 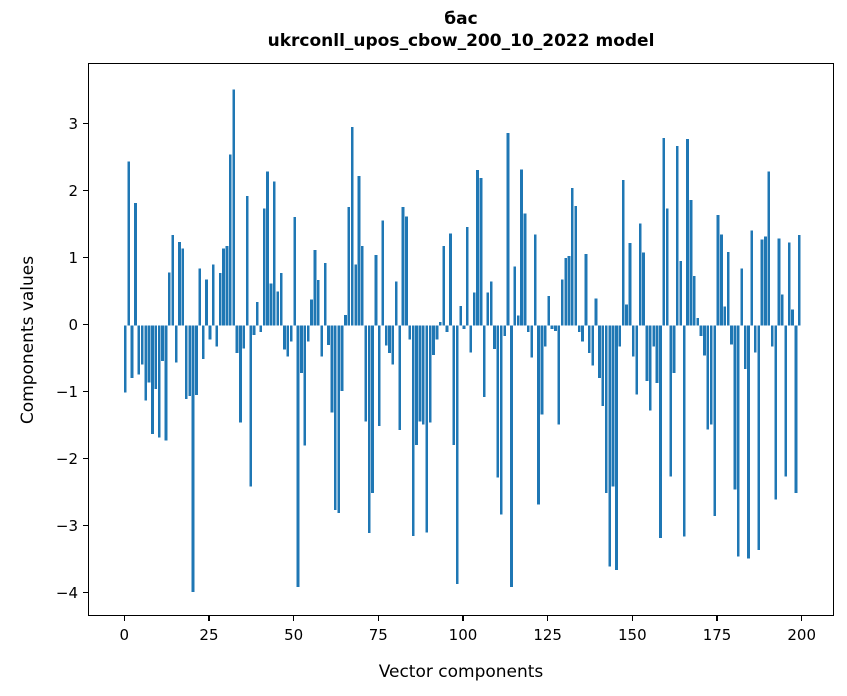 I want to click on chart-title-model: ukrconll_upos_cbow_200_10_2022 model, so click(x=461, y=41).